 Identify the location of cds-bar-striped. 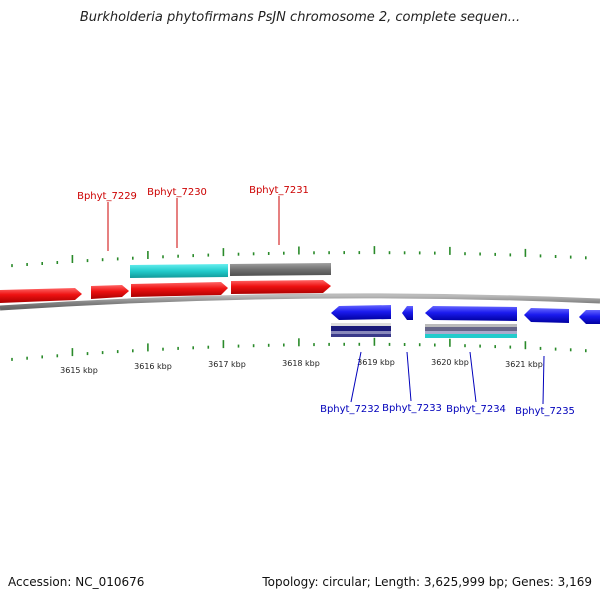
(471, 331).